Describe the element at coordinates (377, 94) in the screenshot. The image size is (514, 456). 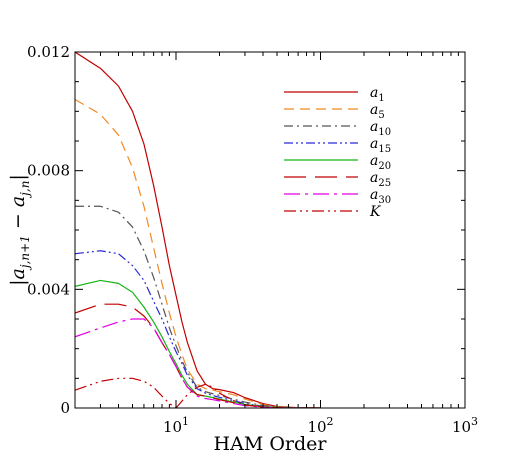
I see `legend-label-0: a1` at that location.